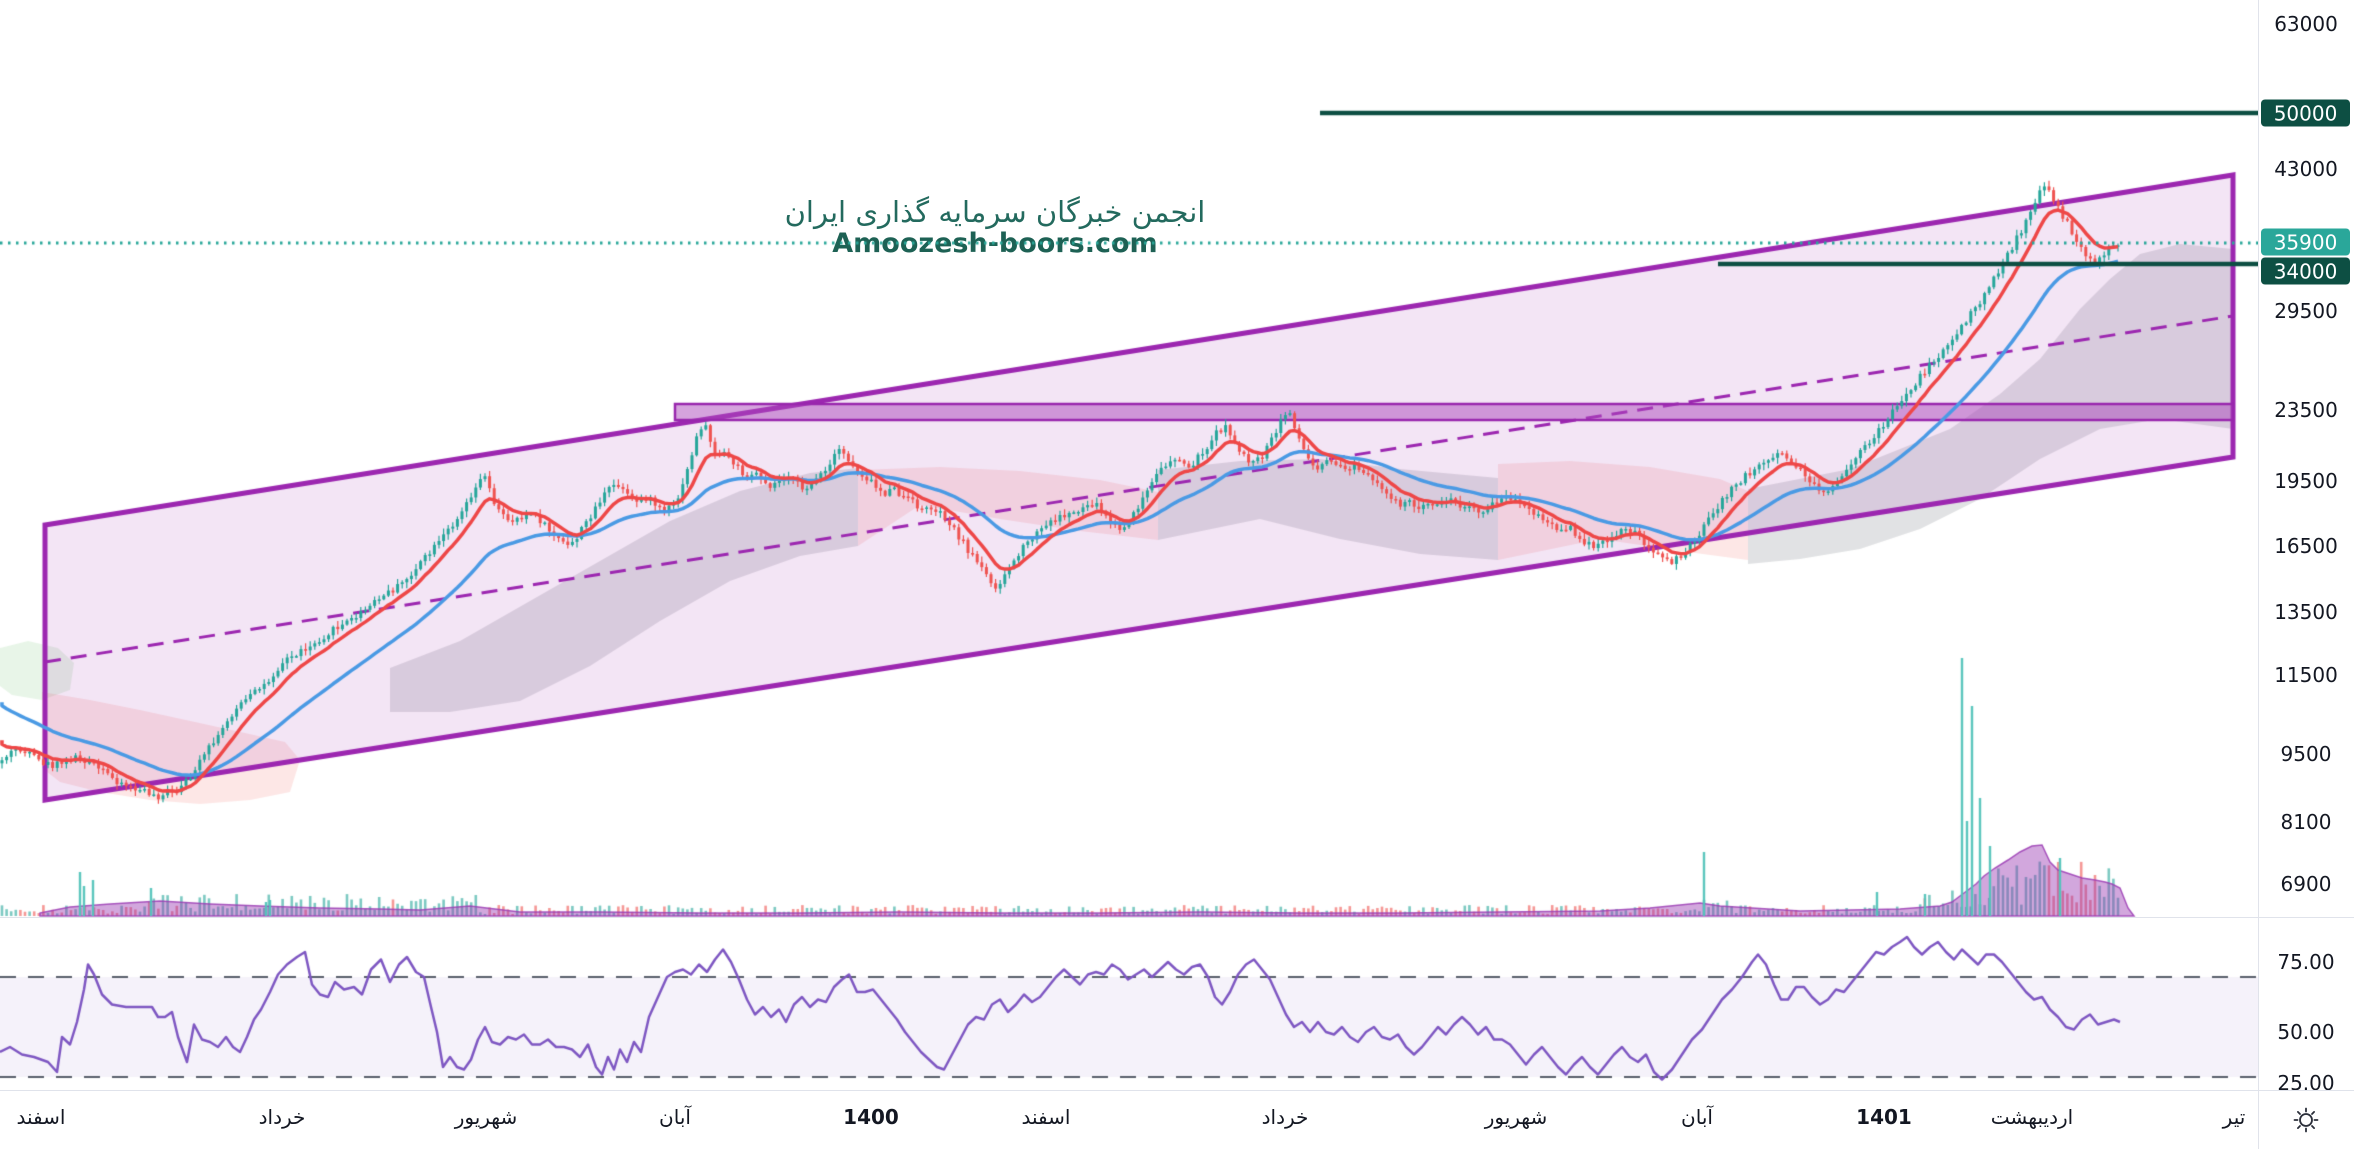 The image size is (2354, 1149). What do you see at coordinates (2306, 410) in the screenshot?
I see `price-tick-label: 23500` at bounding box center [2306, 410].